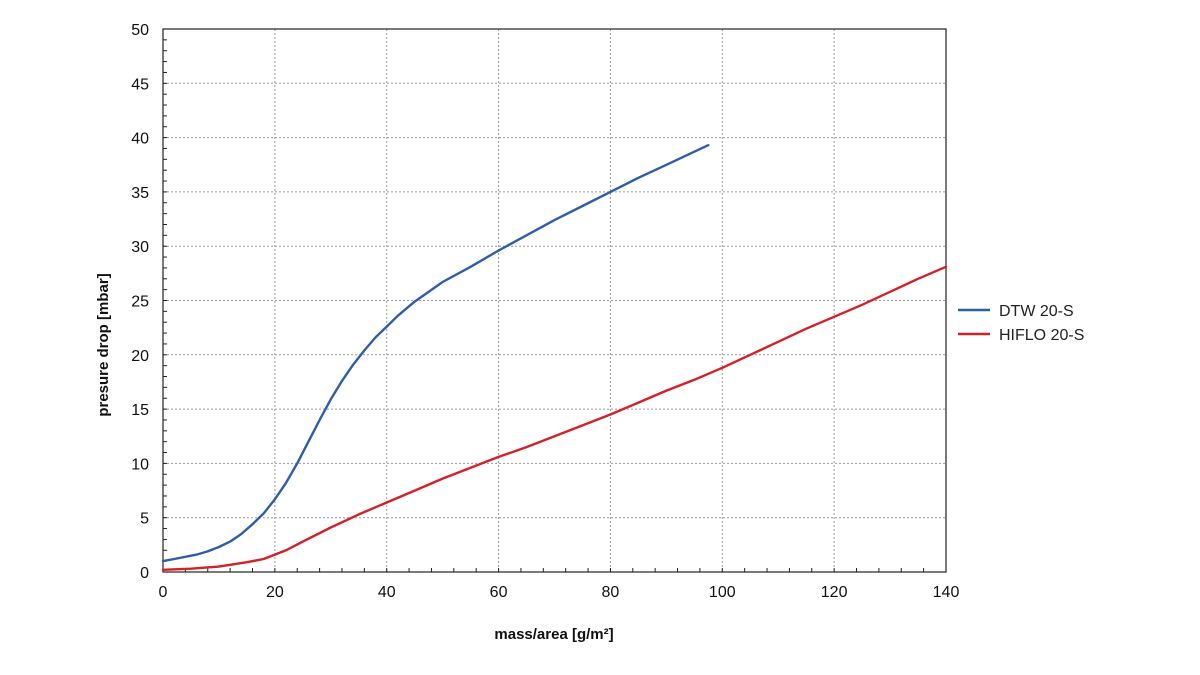 This screenshot has width=1200, height=675. I want to click on y-tick-labels: 0 5 10 15 20 25 30 35 40 45 50, so click(140, 302).